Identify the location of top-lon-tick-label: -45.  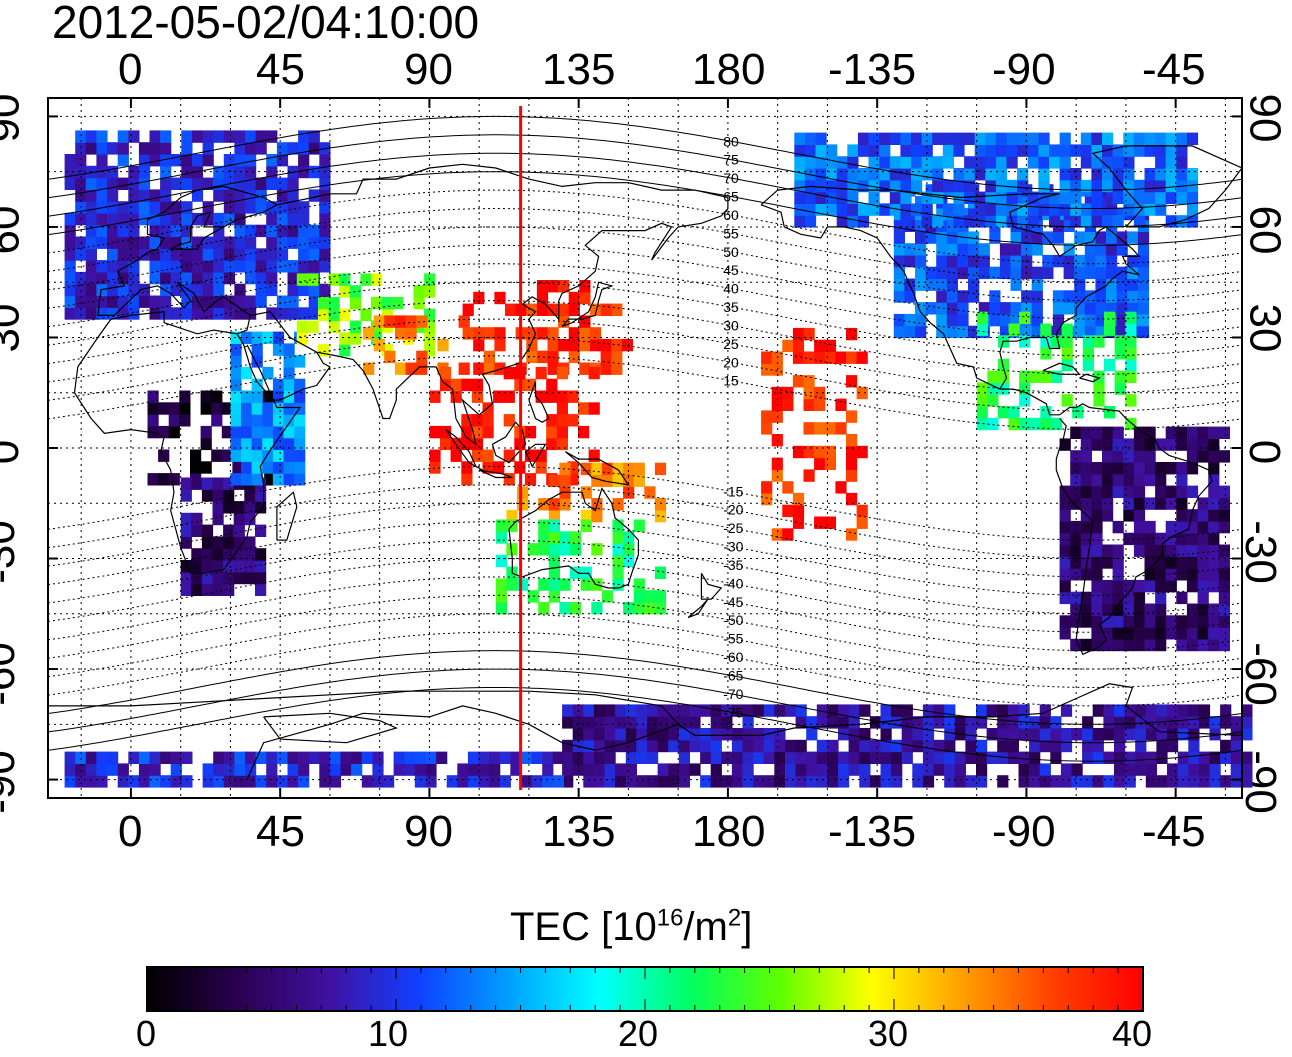
(1174, 69).